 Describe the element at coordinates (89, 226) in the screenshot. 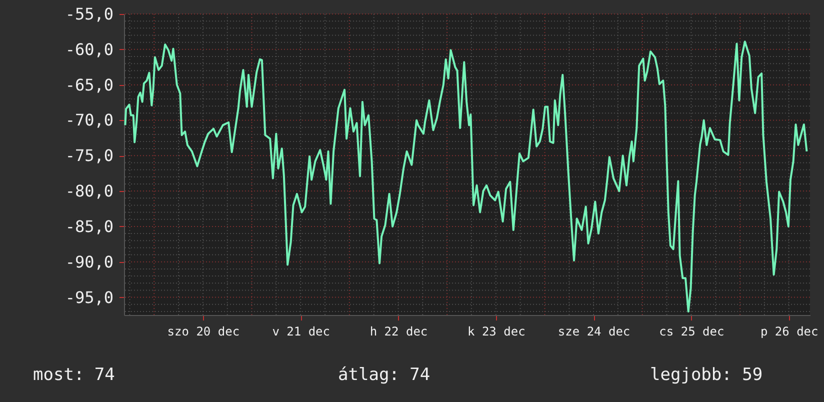

I see `y-tick-label: -85,0` at that location.